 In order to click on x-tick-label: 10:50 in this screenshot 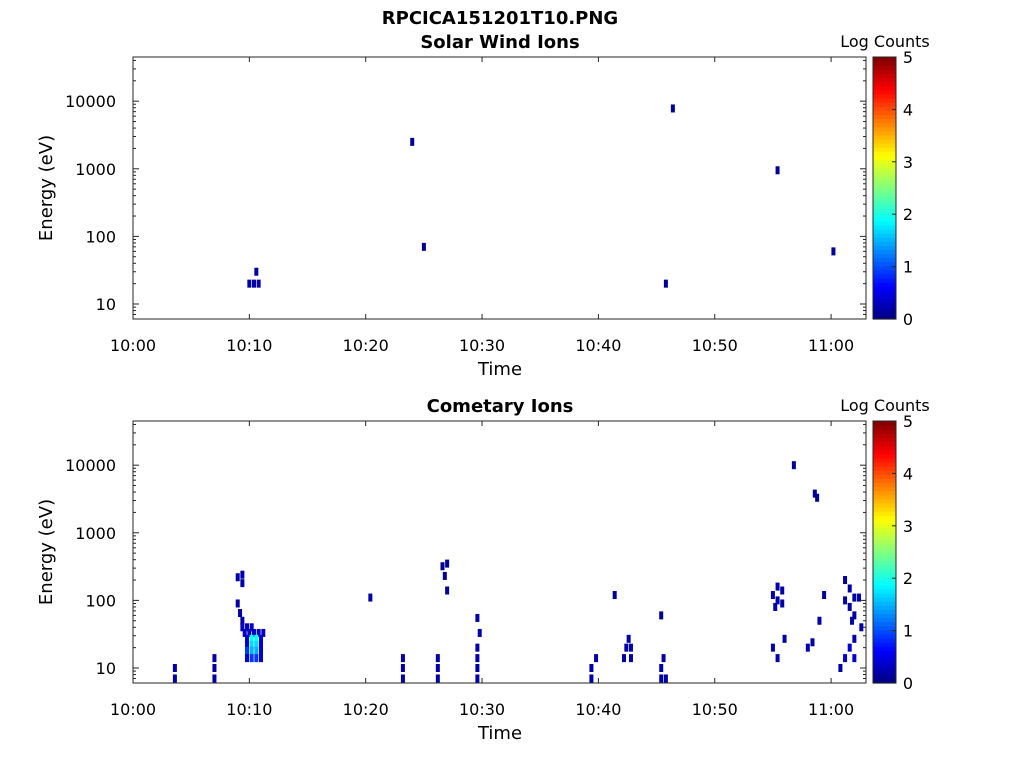, I will do `click(715, 709)`.